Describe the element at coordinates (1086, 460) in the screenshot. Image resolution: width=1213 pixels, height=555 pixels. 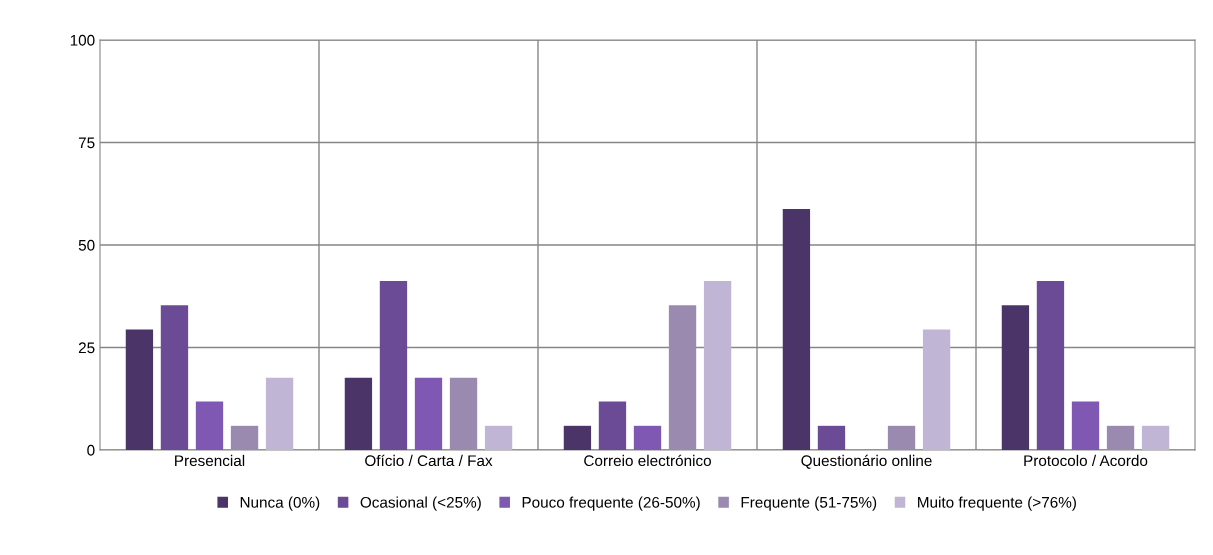
I see `x-tick-label: Protocolo / Acordo` at that location.